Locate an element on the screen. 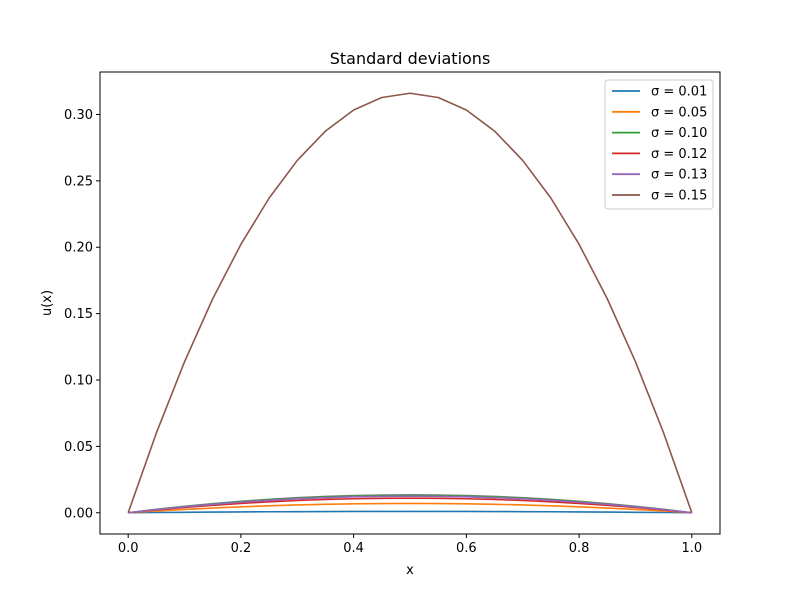 This screenshot has height=600, width=800. y-tick-label: 0.05 is located at coordinates (78, 447).